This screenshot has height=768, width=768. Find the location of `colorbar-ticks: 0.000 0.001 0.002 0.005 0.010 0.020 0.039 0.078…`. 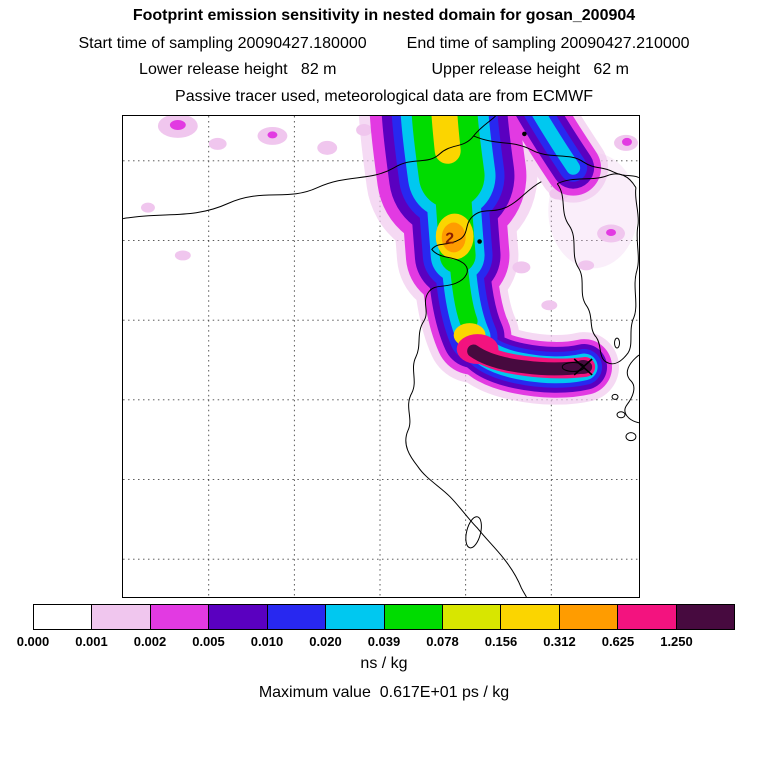

colorbar-ticks: 0.000 0.001 0.002 0.005 0.010 0.020 0.039 0.078… is located at coordinates (384, 642).